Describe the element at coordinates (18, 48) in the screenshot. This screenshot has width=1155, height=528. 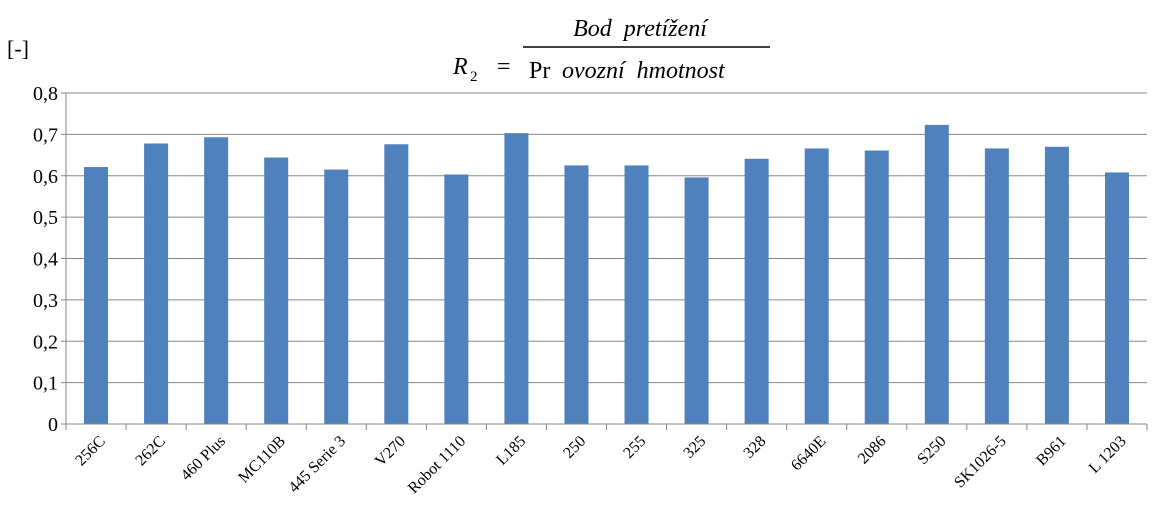
I see `y-axis-label: [-]` at that location.